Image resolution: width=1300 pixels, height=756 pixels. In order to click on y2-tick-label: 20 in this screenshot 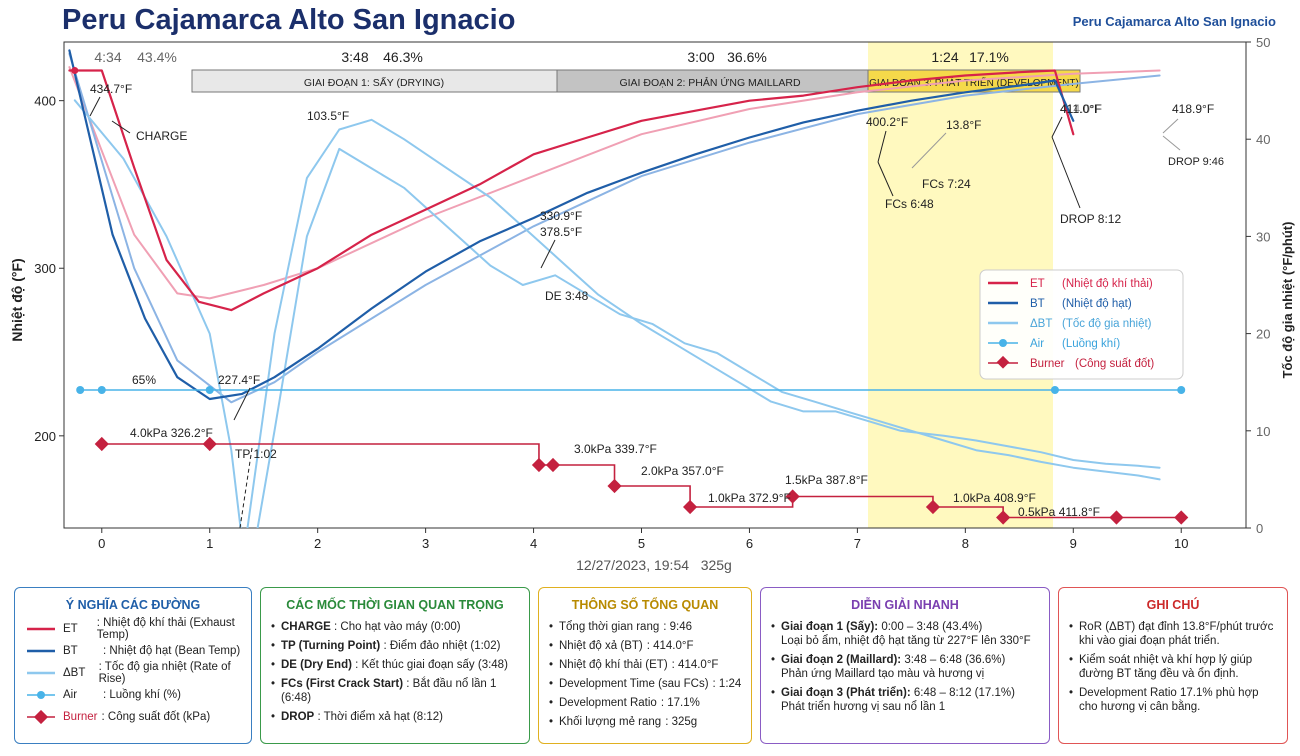, I will do `click(1263, 334)`.